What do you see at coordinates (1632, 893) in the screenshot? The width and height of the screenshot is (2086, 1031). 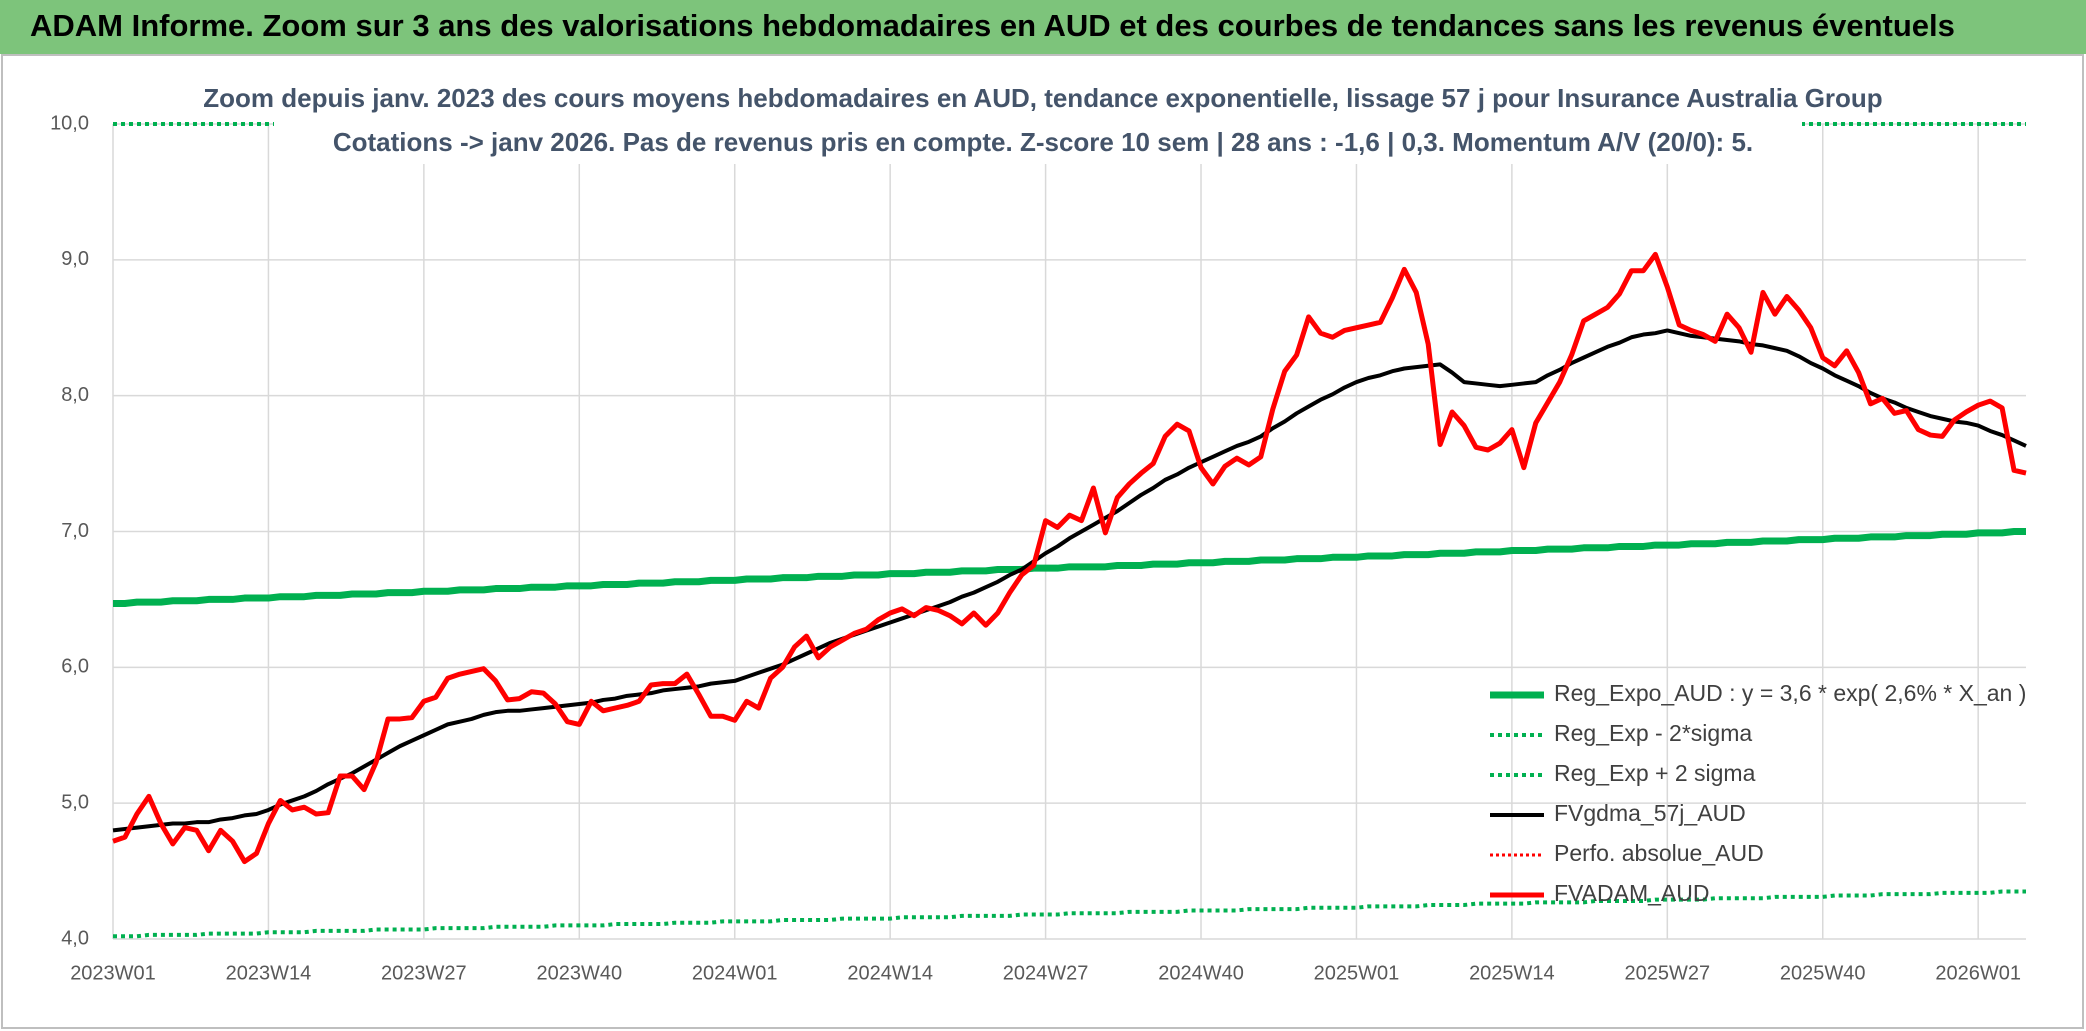 I see `legend-label: FVADAM_AUD` at bounding box center [1632, 893].